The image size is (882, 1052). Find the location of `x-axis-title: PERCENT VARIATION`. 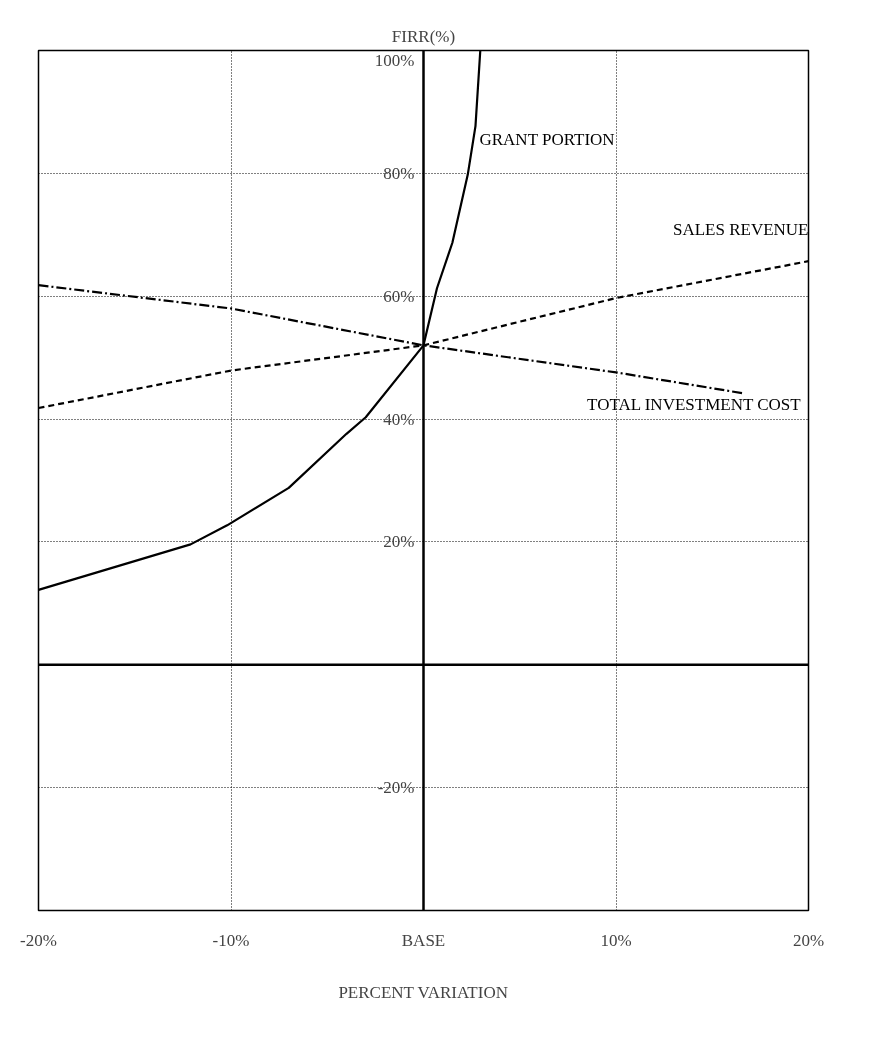

x-axis-title: PERCENT VARIATION is located at coordinates (423, 992).